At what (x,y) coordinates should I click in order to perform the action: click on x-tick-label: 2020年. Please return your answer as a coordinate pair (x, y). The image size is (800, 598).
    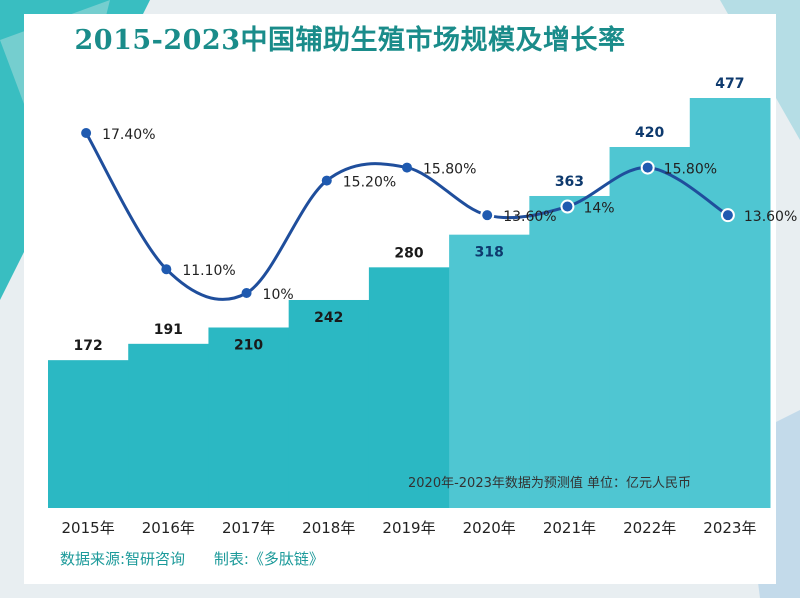
    Looking at the image, I should click on (489, 528).